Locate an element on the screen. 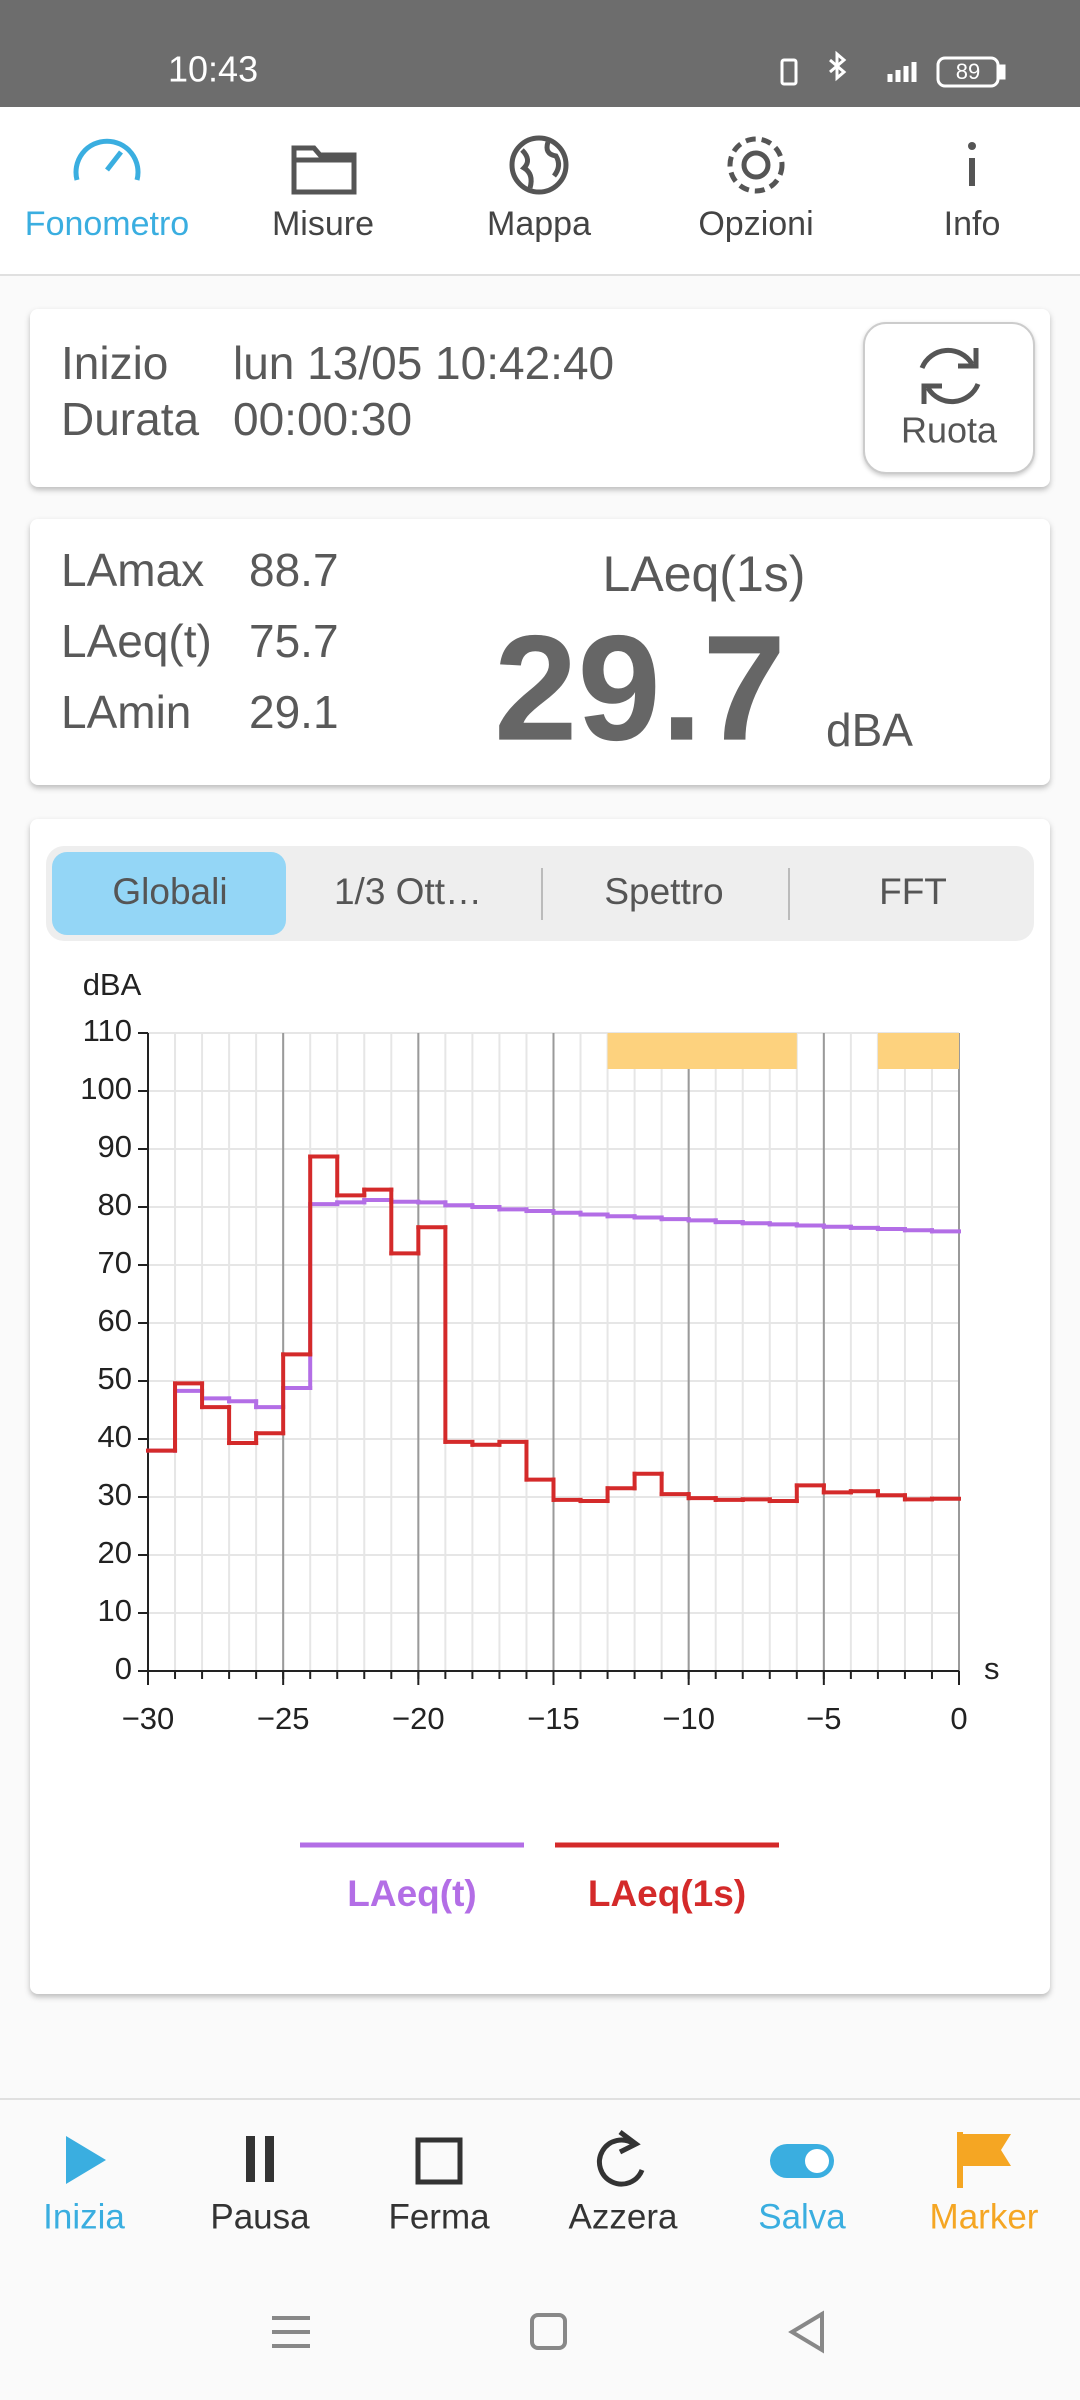 The height and width of the screenshot is (2400, 1080). y-tick-label: 20 is located at coordinates (115, 1552).